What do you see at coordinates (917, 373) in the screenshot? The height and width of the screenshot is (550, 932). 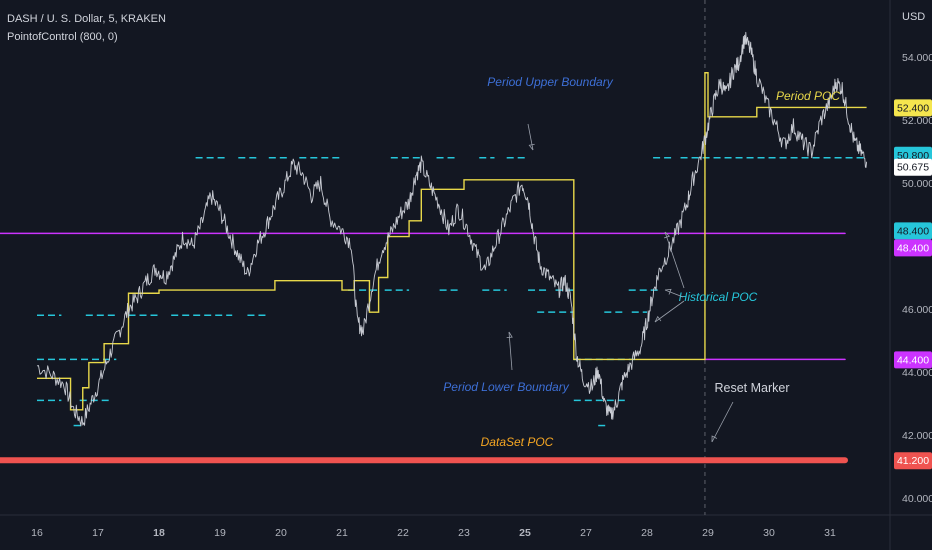 I see `y-tick-label: 44.000` at bounding box center [917, 373].